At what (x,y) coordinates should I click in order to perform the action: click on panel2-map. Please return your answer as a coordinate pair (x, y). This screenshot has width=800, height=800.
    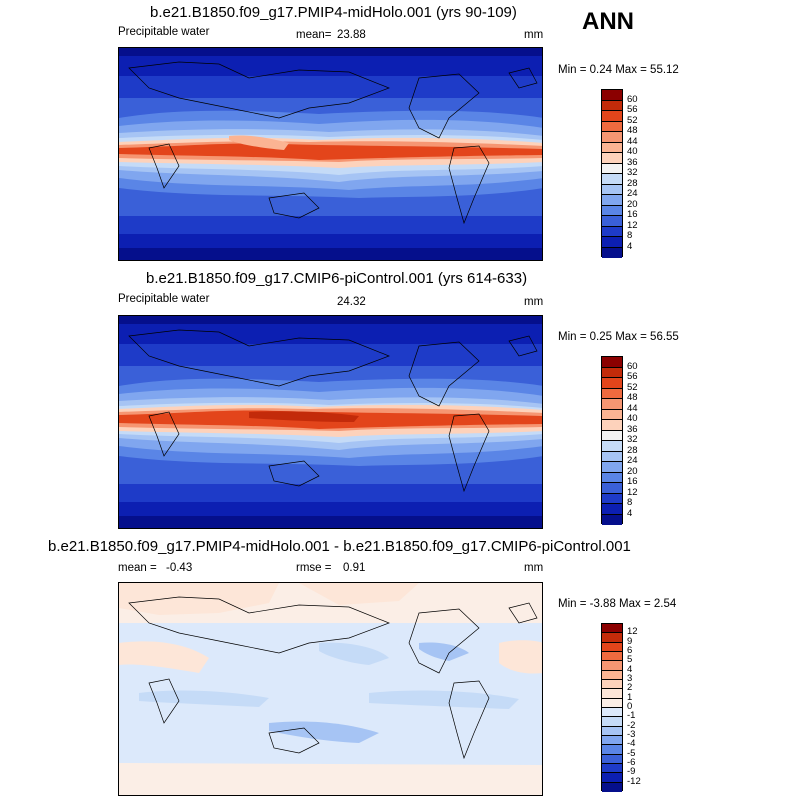
    Looking at the image, I should click on (330, 422).